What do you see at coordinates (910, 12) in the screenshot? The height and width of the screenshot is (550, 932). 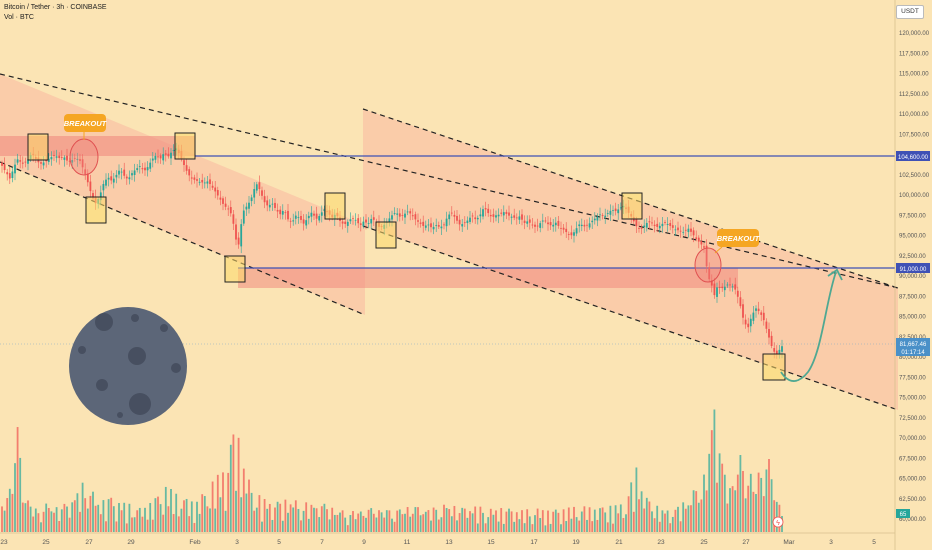 I see `currency-badge: USDT` at bounding box center [910, 12].